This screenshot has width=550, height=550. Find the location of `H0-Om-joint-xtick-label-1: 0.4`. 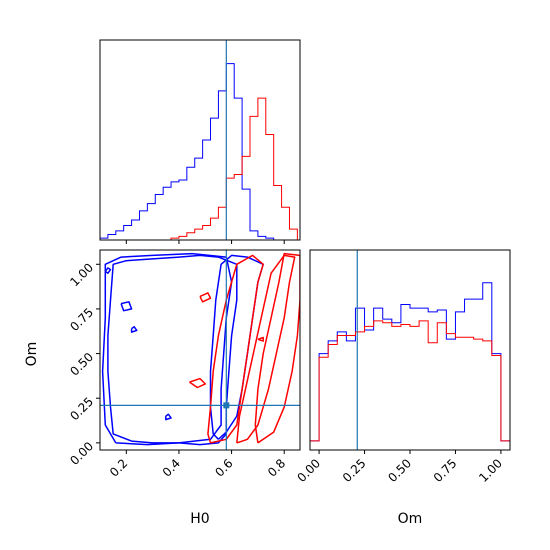

H0-Om-joint-xtick-label-1: 0.4 is located at coordinates (171, 467).